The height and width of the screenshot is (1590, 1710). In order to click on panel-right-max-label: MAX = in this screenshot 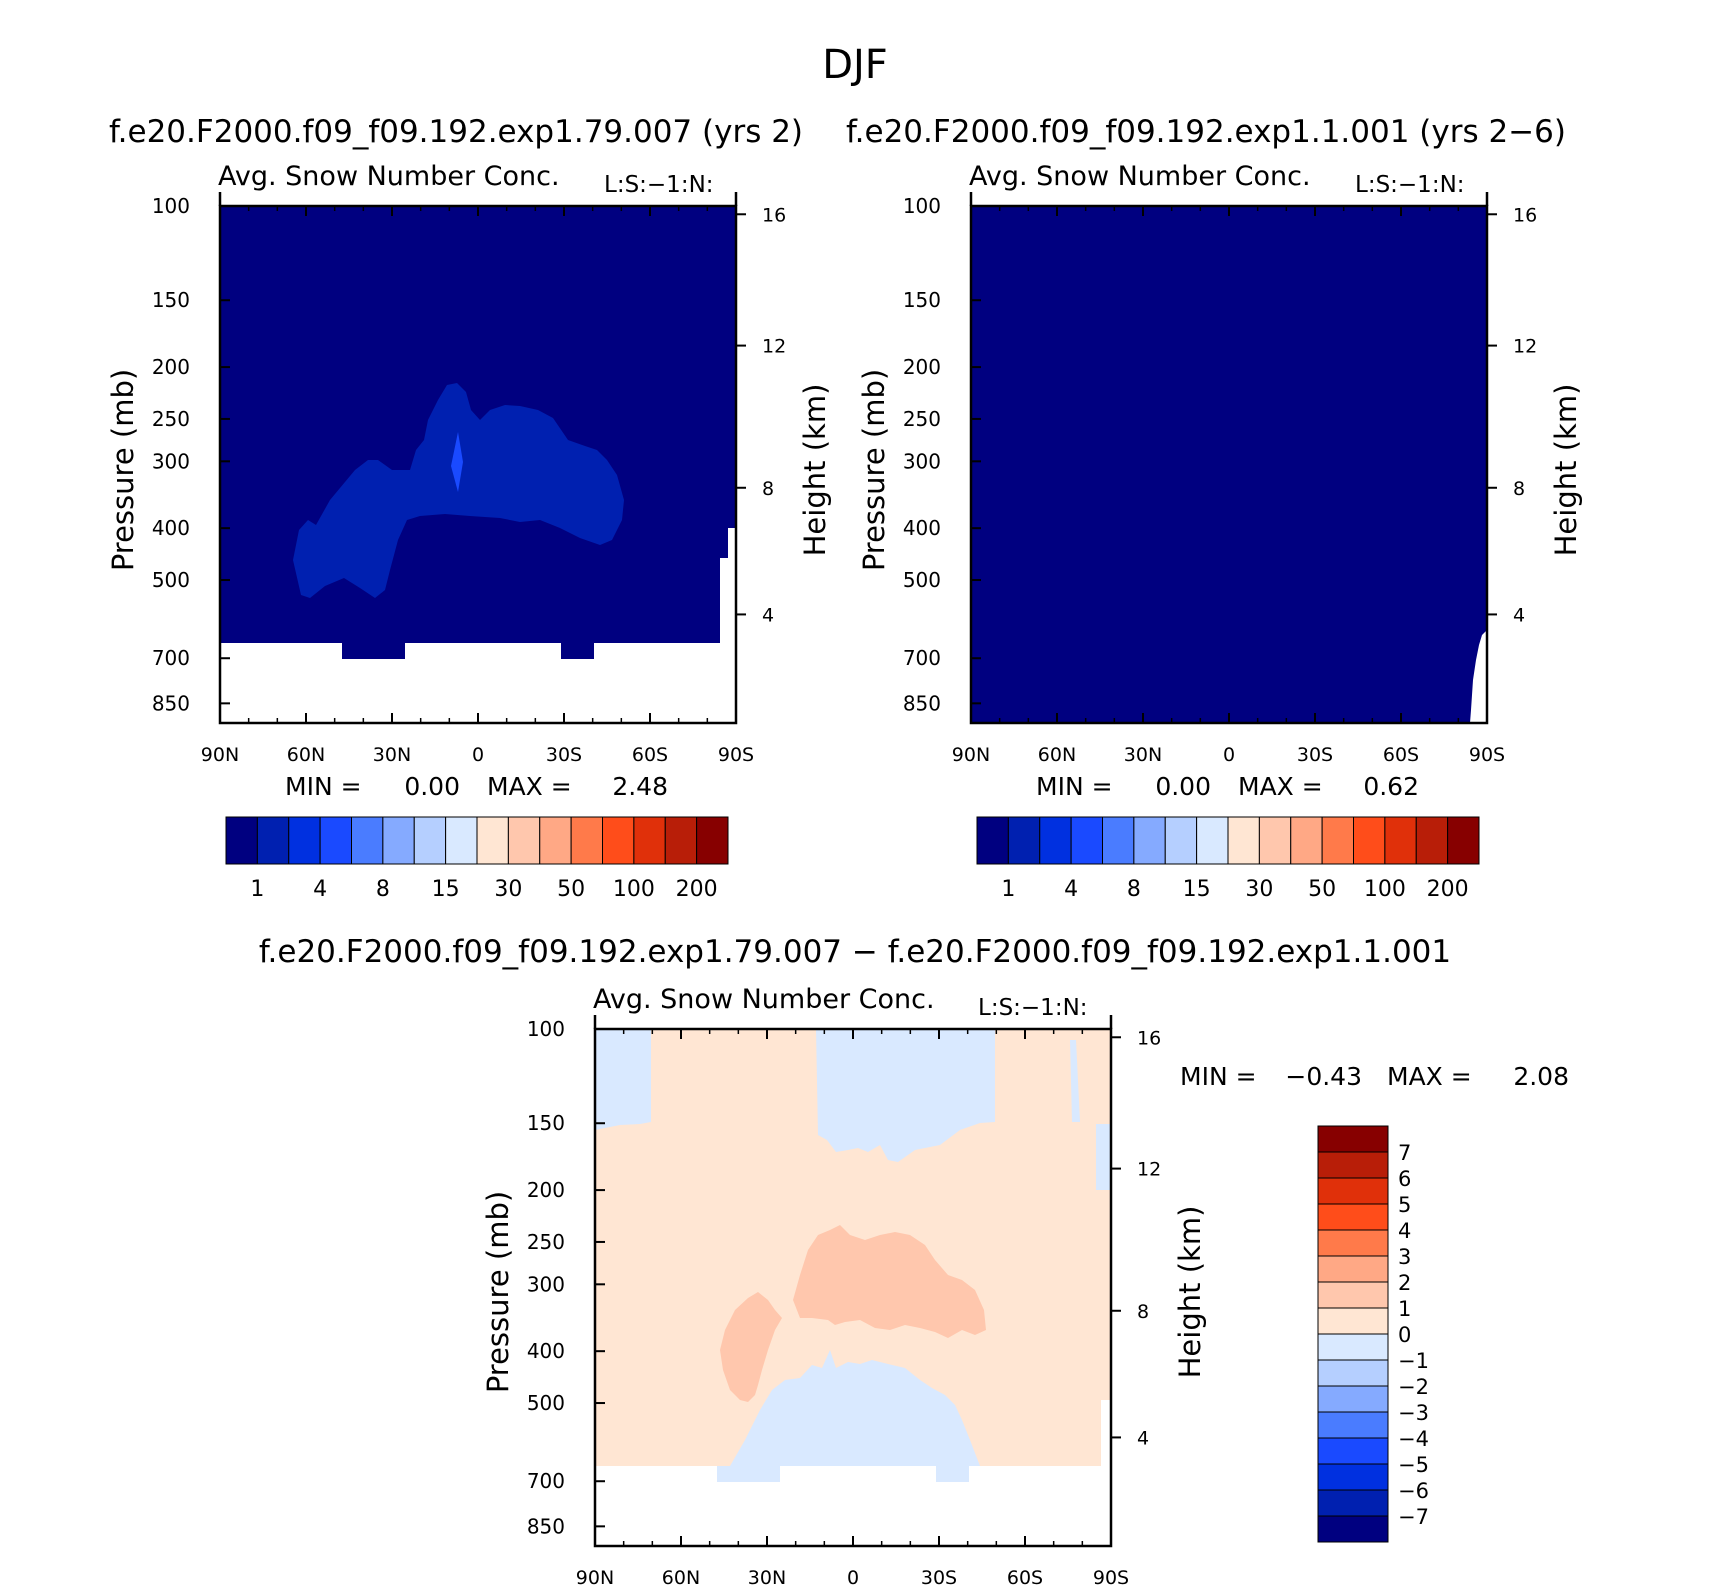, I will do `click(1280, 786)`.